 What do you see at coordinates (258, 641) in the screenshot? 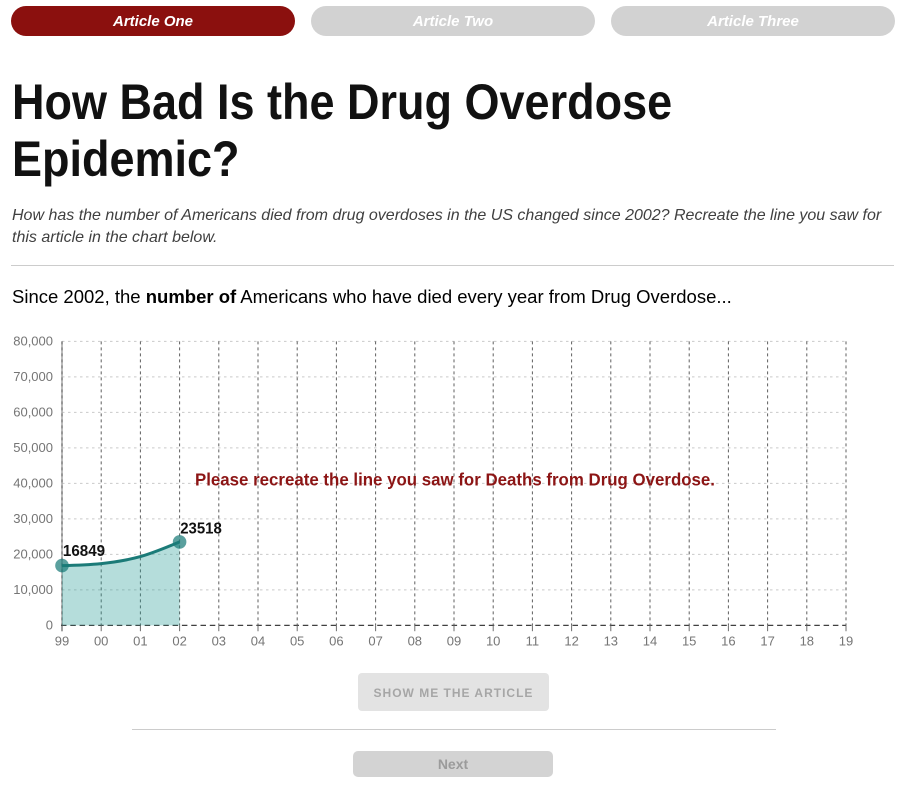
I see `svg-text: 04` at bounding box center [258, 641].